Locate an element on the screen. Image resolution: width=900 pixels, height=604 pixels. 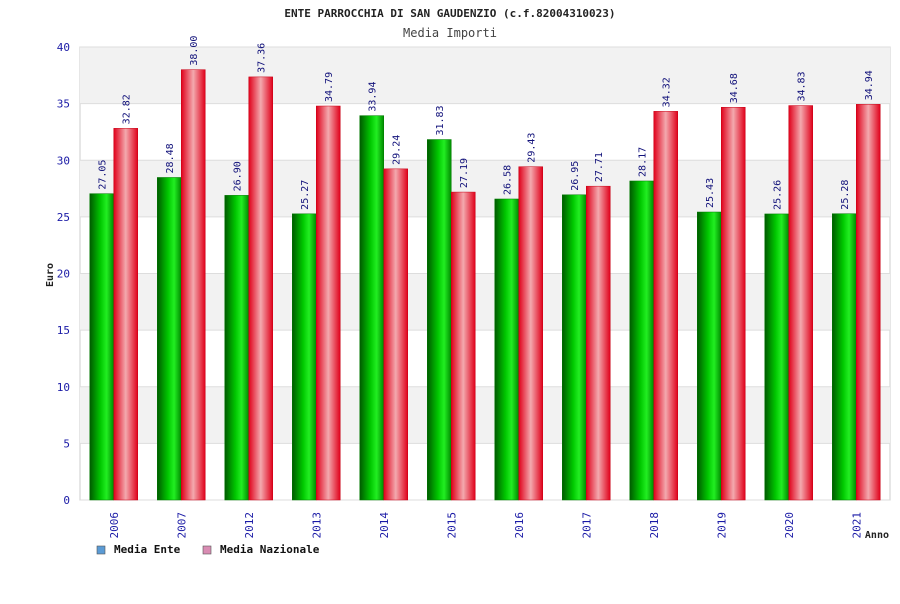
data-label: 28.48 is located at coordinates (170, 158).